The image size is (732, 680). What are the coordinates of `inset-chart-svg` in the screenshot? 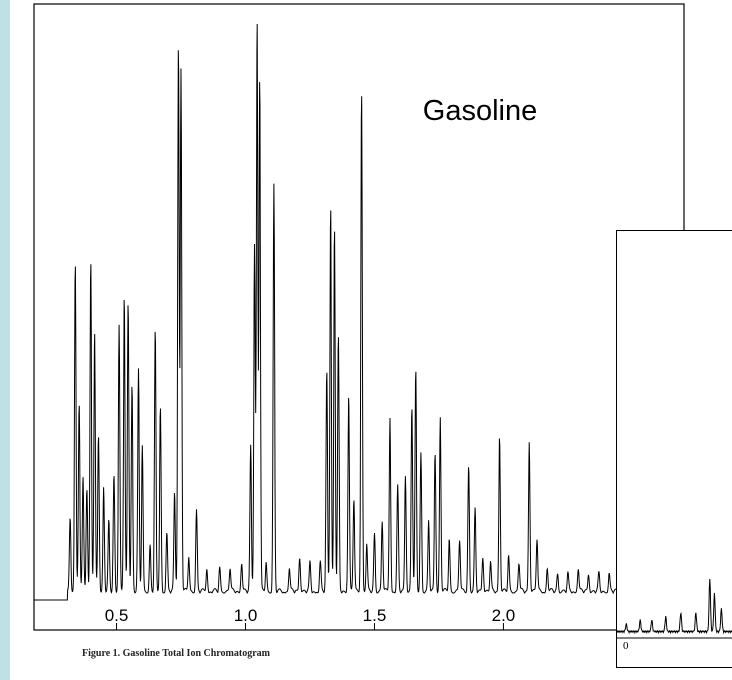 It's located at (674, 608).